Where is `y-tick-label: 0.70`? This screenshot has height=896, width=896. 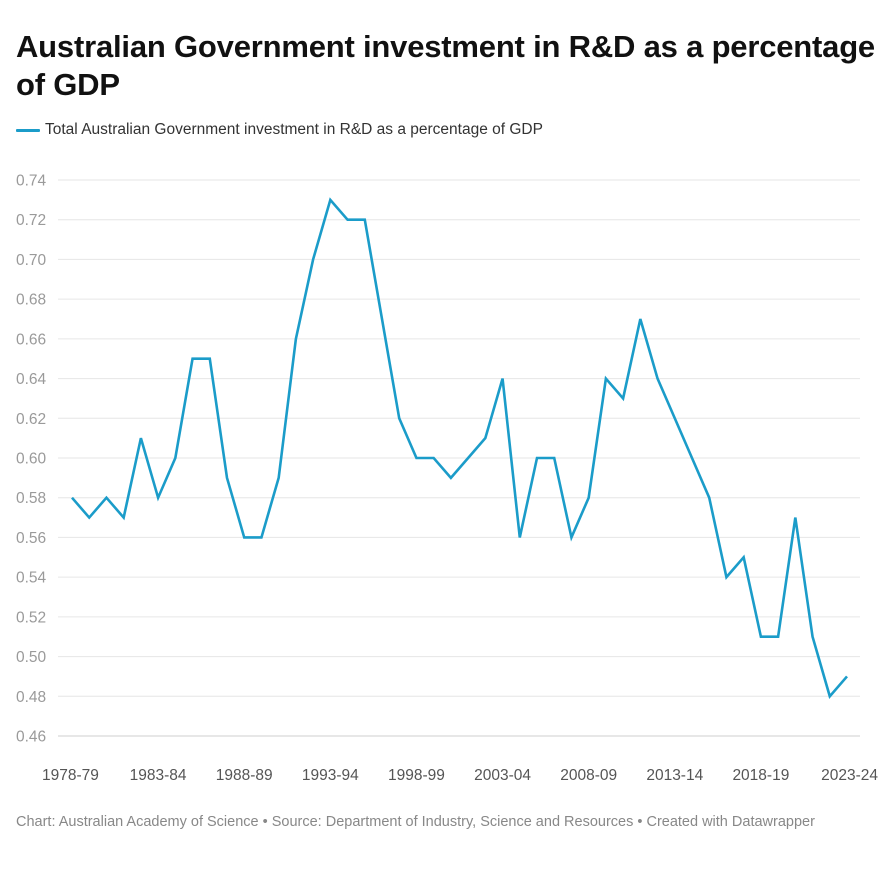
y-tick-label: 0.70 is located at coordinates (31, 260).